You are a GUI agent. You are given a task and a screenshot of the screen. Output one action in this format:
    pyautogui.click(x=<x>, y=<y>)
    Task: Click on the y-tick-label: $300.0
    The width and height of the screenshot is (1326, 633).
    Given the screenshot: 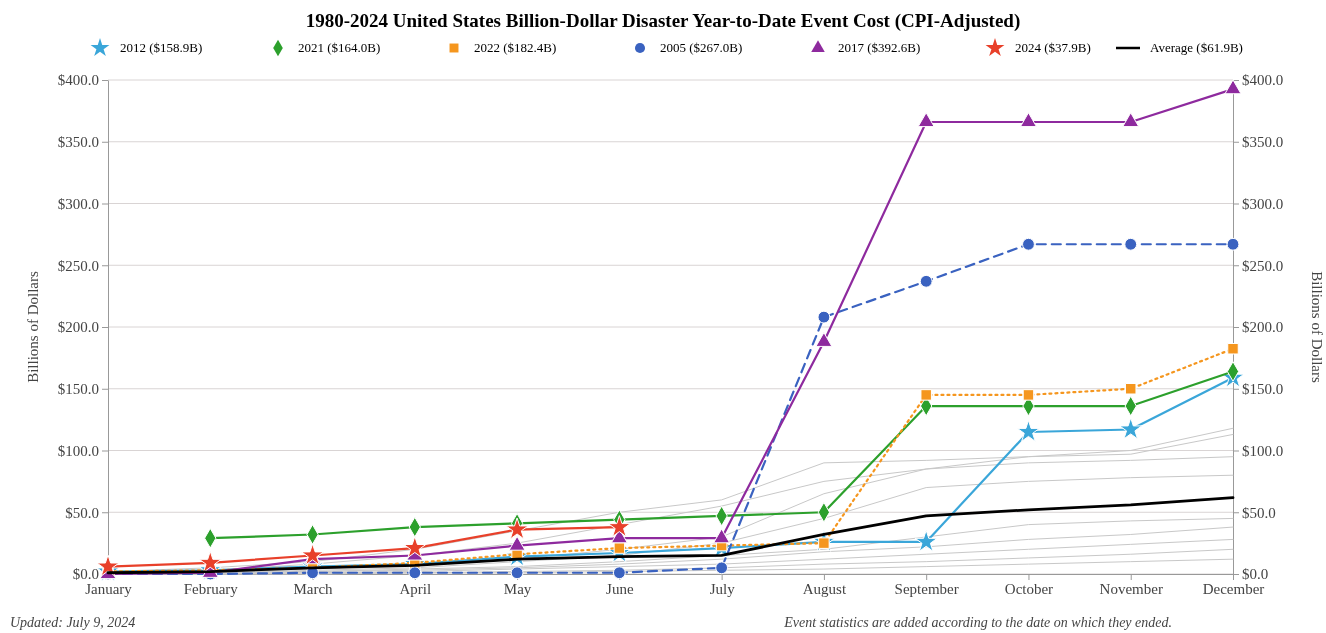 What is the action you would take?
    pyautogui.click(x=78, y=203)
    